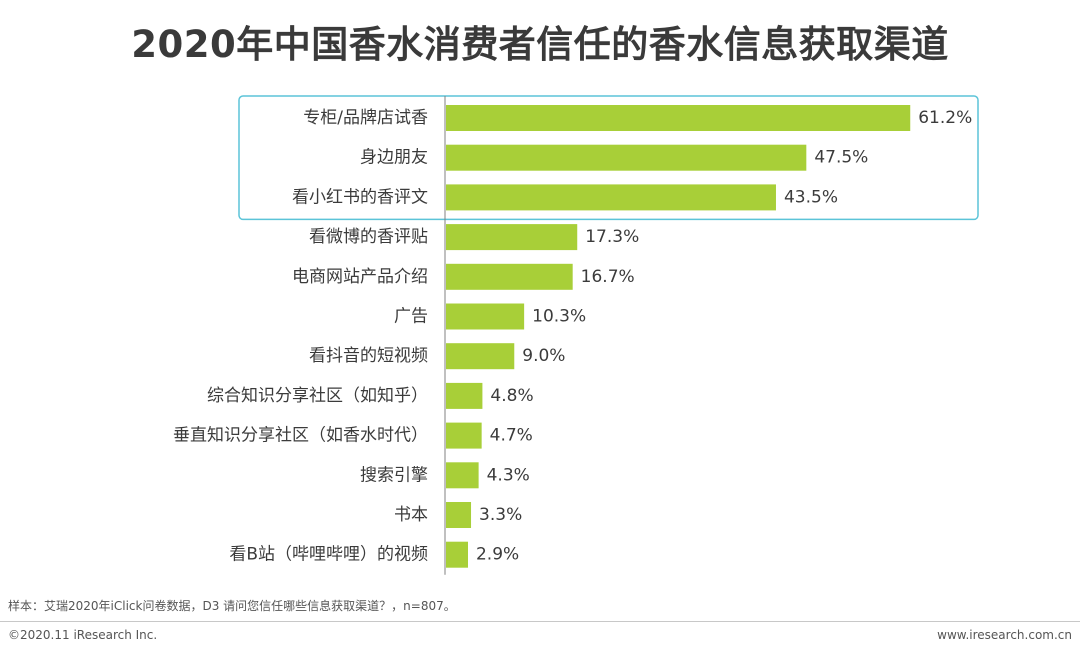 The height and width of the screenshot is (651, 1080). Describe the element at coordinates (365, 118) in the screenshot. I see `category-label: 专柜/品牌店试香` at that location.